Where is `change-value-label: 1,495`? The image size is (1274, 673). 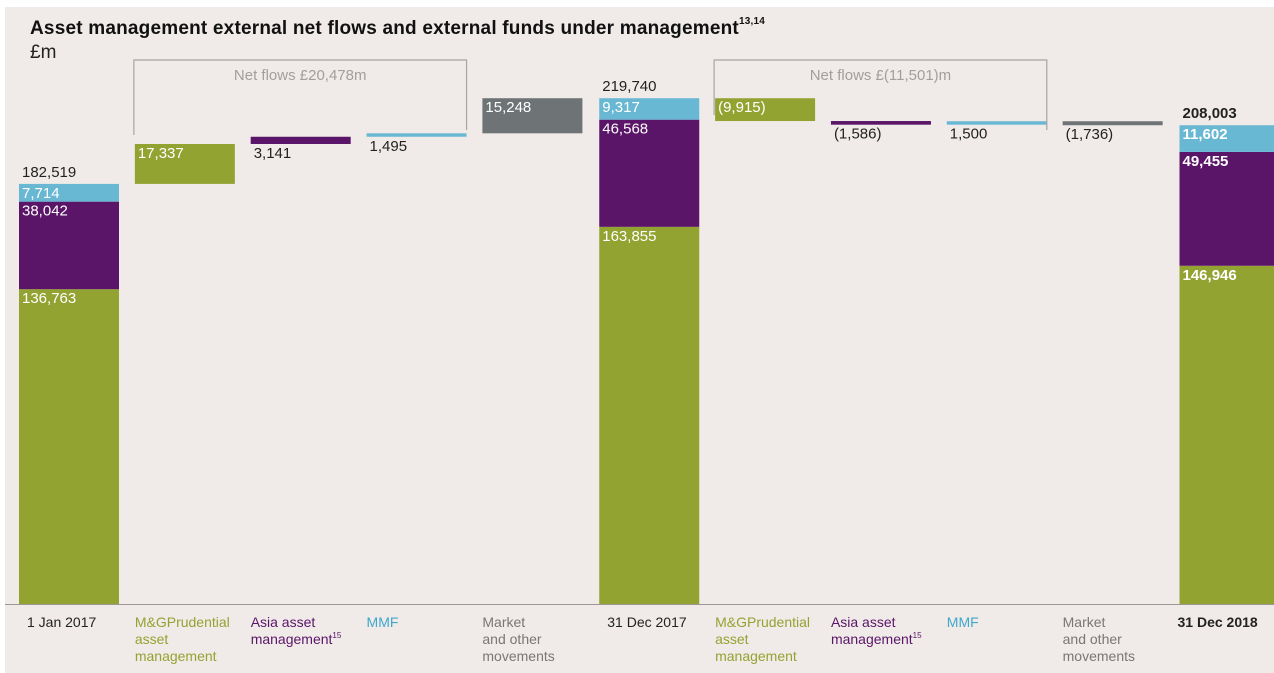
change-value-label: 1,495 is located at coordinates (389, 146).